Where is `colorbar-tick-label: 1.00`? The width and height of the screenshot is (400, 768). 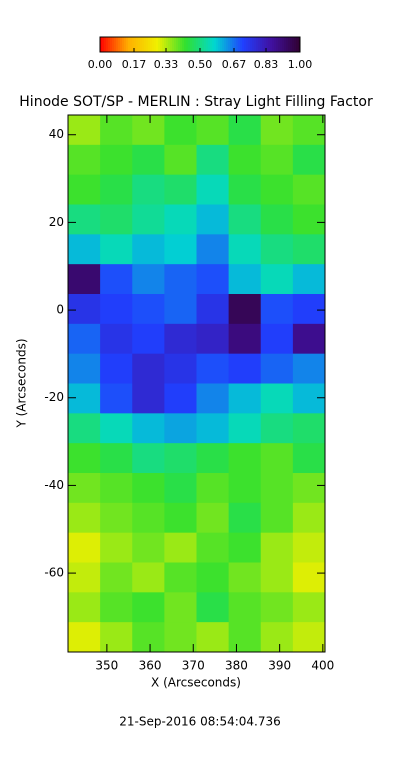
colorbar-tick-label: 1.00 is located at coordinates (300, 64).